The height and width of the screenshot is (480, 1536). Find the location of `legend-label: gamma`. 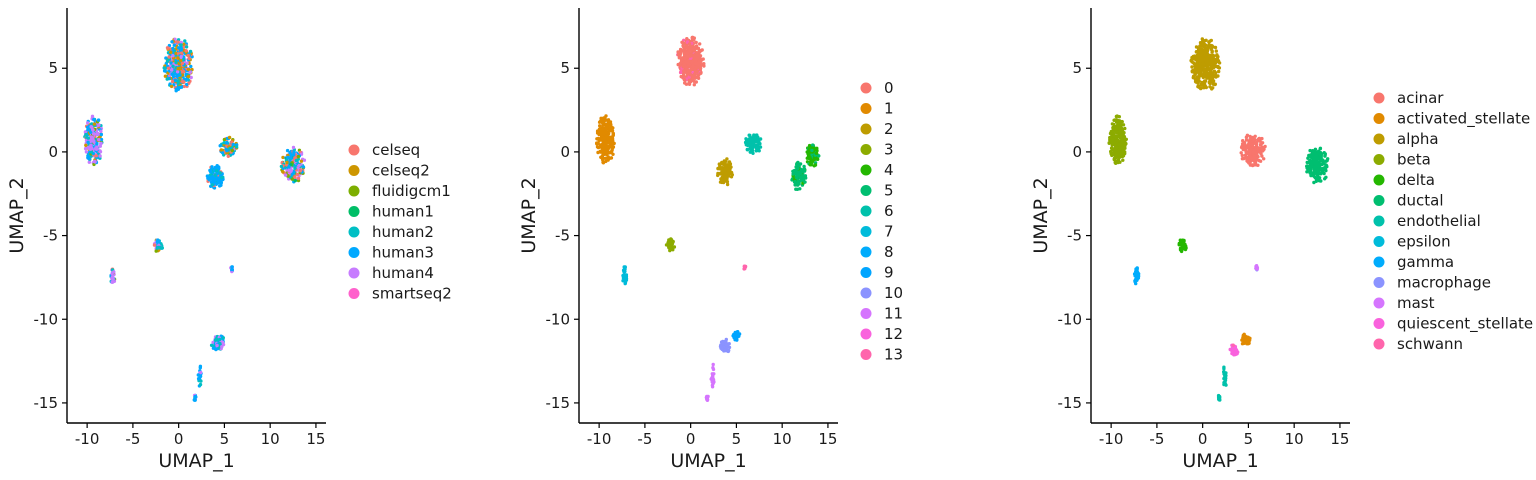

legend-label: gamma is located at coordinates (1425, 262).